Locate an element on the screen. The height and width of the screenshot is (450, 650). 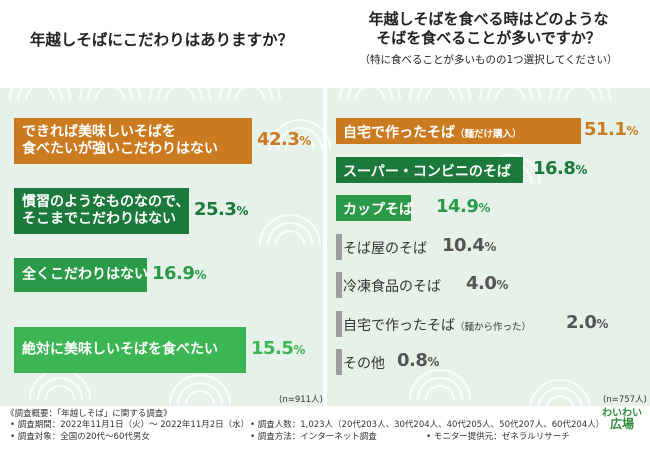
right-bar-label-7: その他 is located at coordinates (364, 363).